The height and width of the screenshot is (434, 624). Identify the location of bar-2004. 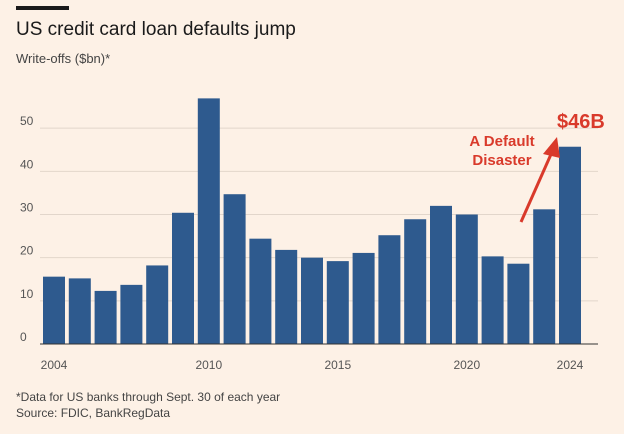
(54, 310).